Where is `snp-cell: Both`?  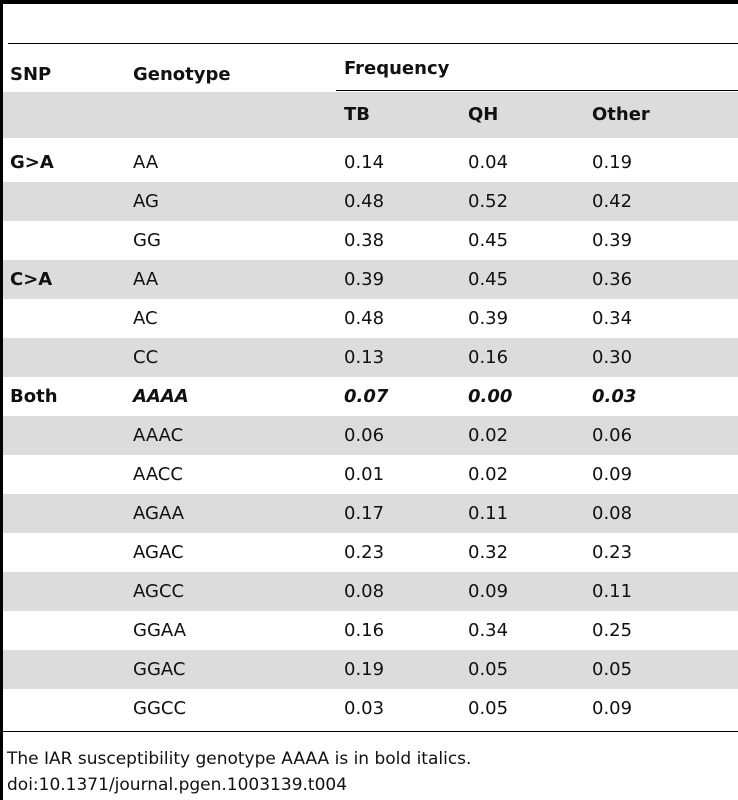
snp-cell: Both is located at coordinates (34, 396).